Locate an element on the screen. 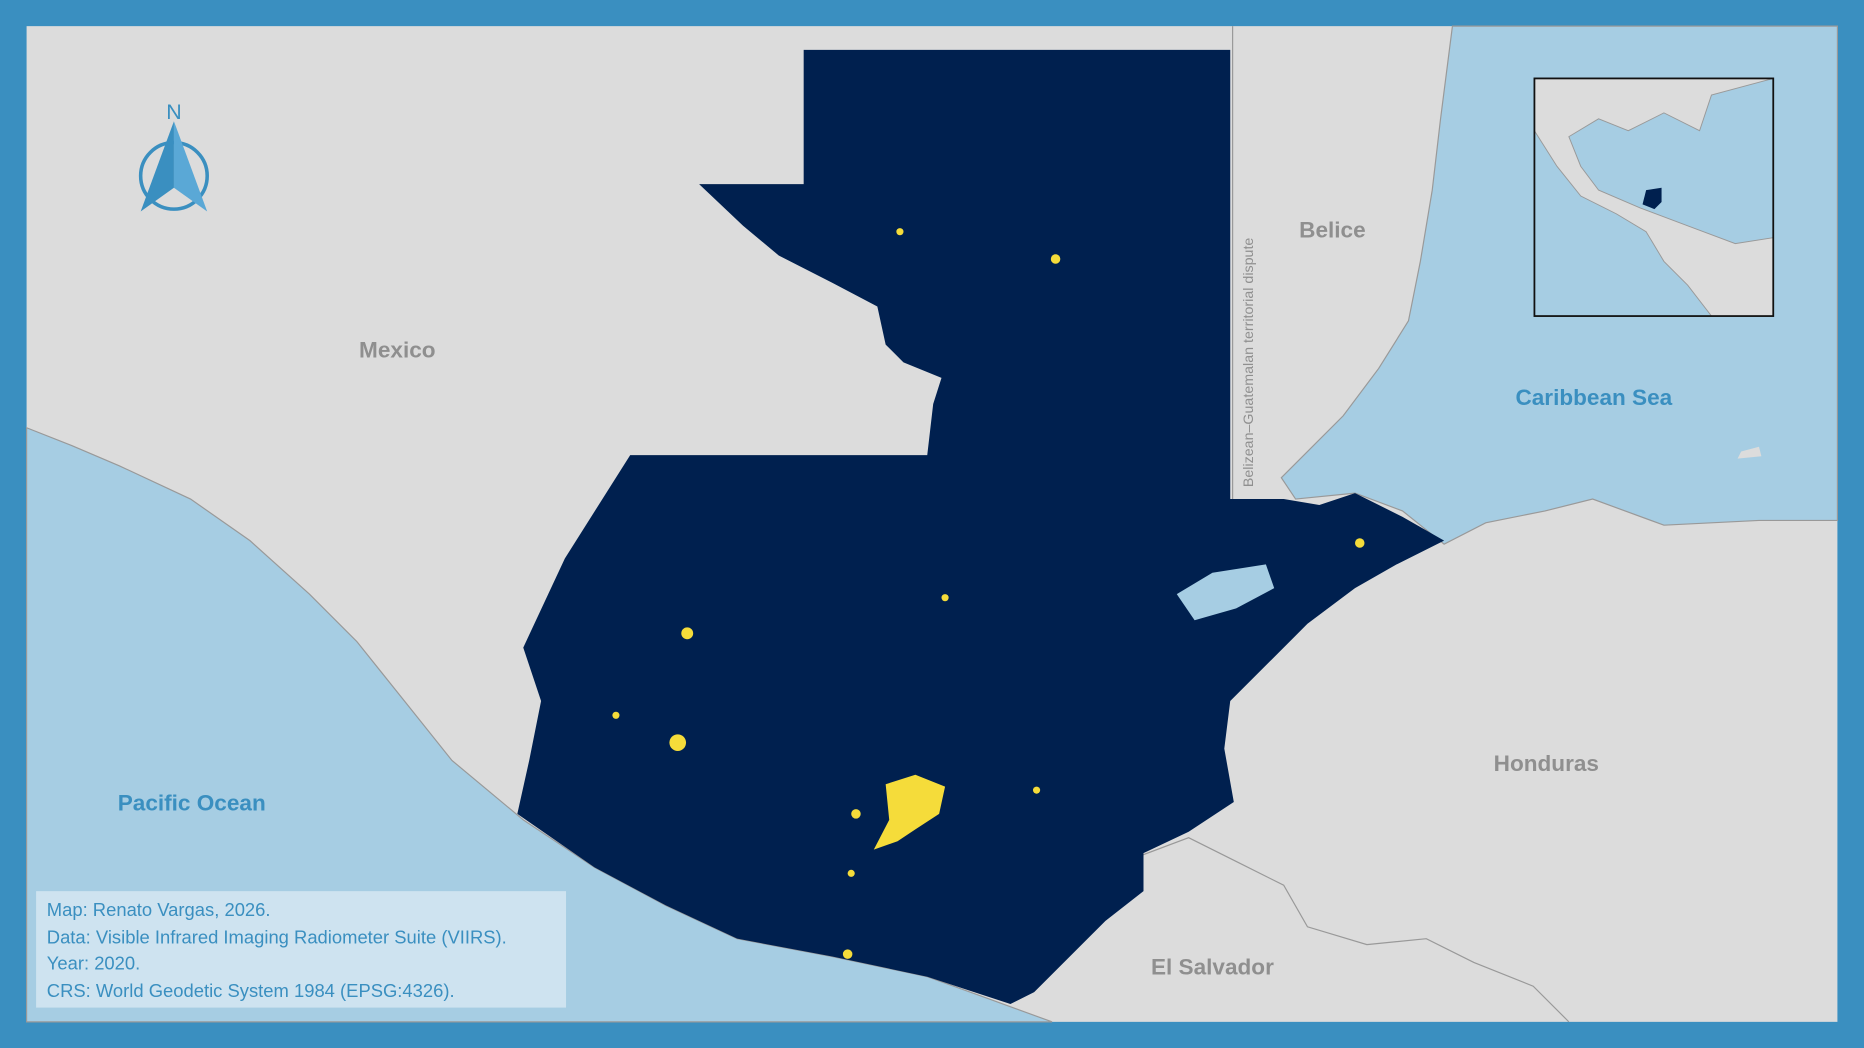 The width and height of the screenshot is (1864, 1048). inset-map is located at coordinates (1654, 197).